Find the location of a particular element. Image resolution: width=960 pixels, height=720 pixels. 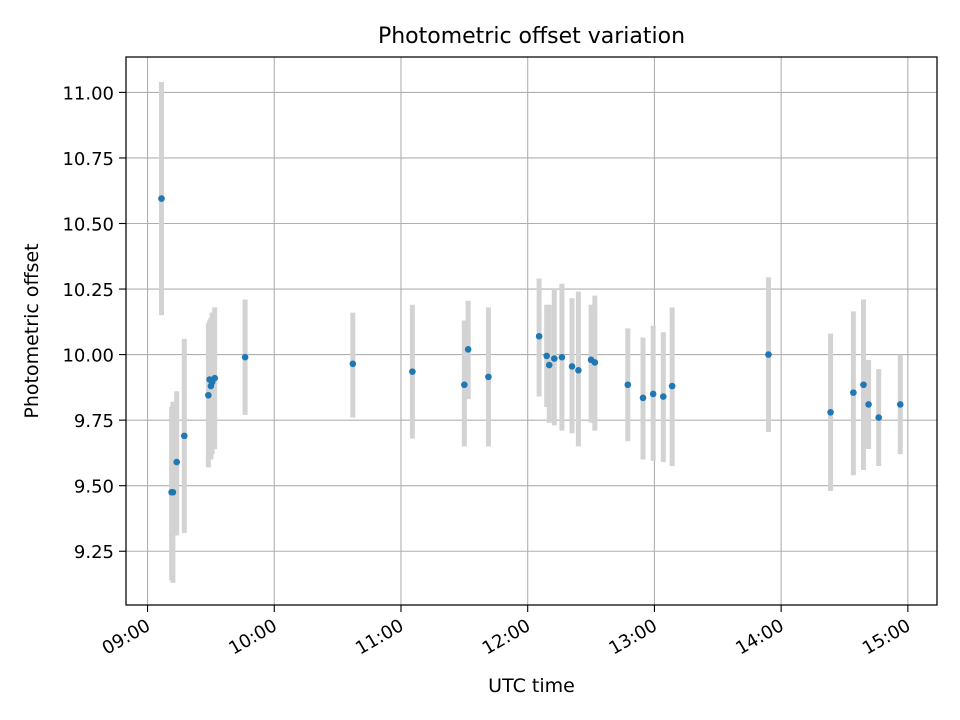

y-tick-label: 9.50 is located at coordinates (94, 487).